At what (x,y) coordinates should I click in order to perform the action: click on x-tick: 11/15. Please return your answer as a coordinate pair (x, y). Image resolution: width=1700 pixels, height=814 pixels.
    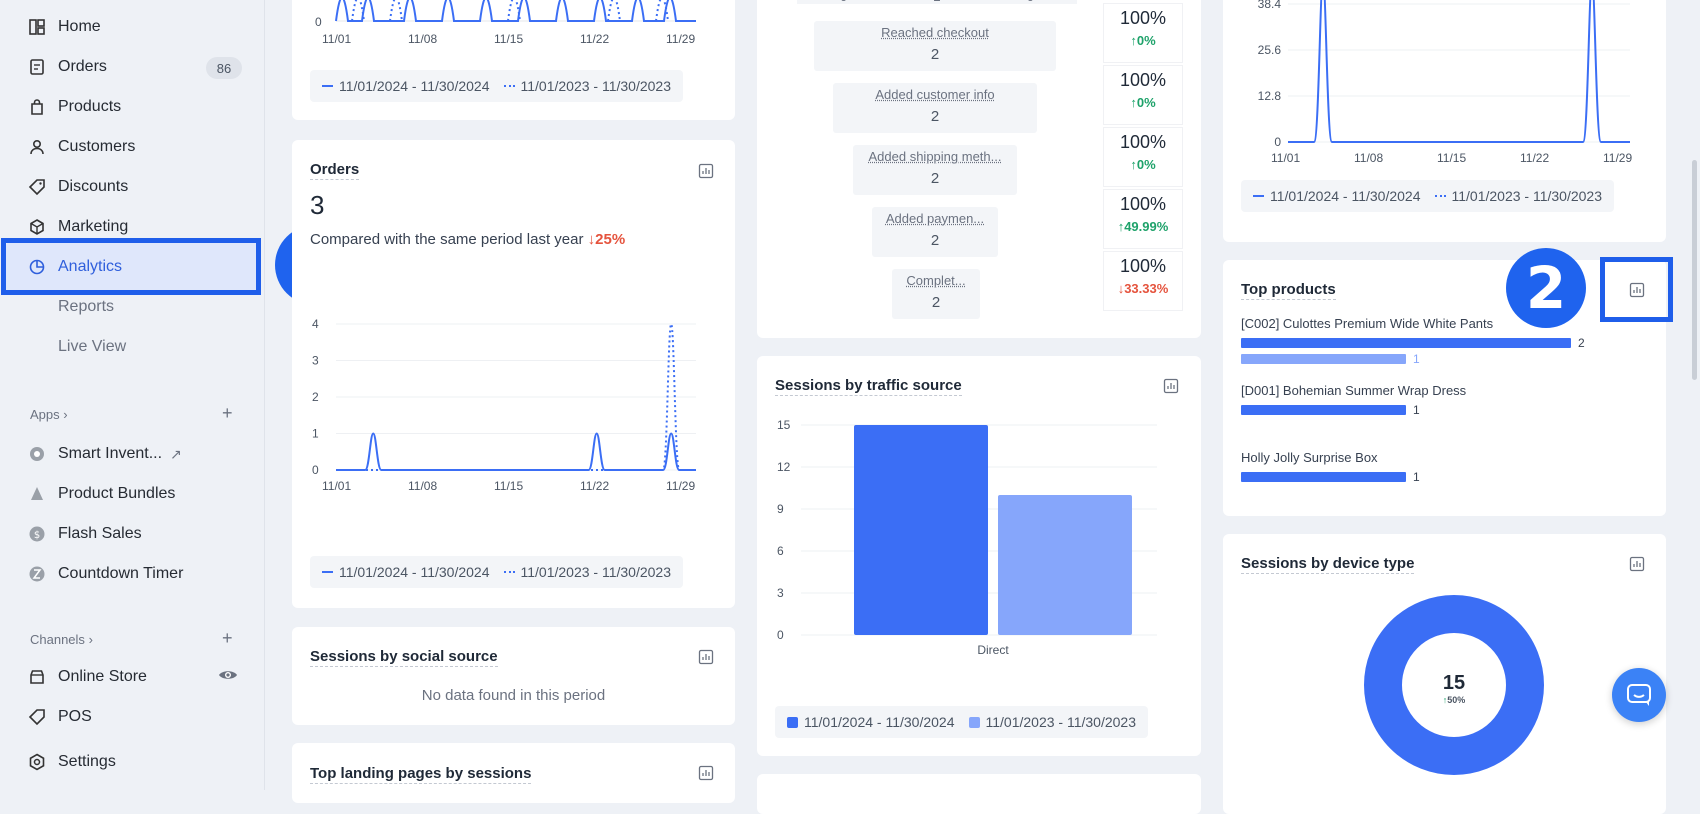
    Looking at the image, I should click on (1451, 158).